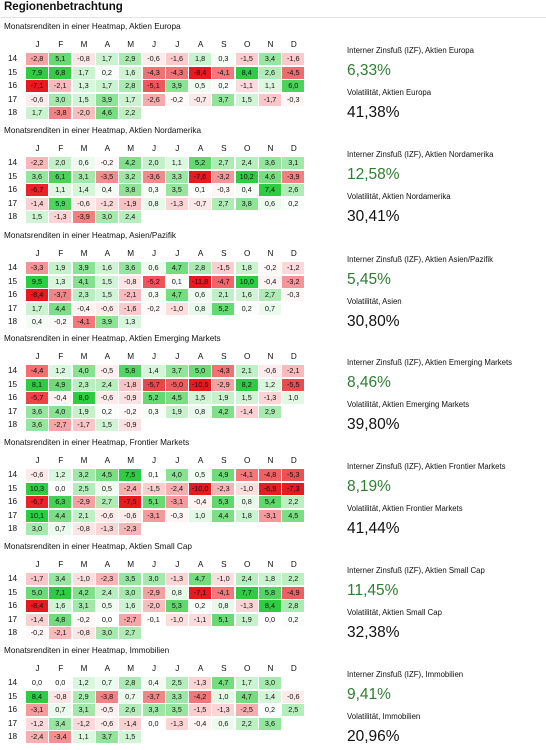 Image resolution: width=546 pixels, height=750 pixels. I want to click on heatmap-cell: -3,7, so click(60, 295).